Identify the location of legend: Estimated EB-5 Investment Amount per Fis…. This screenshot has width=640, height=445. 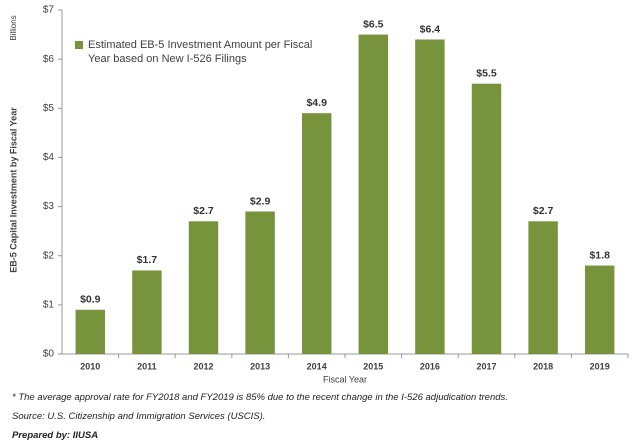
(200, 52).